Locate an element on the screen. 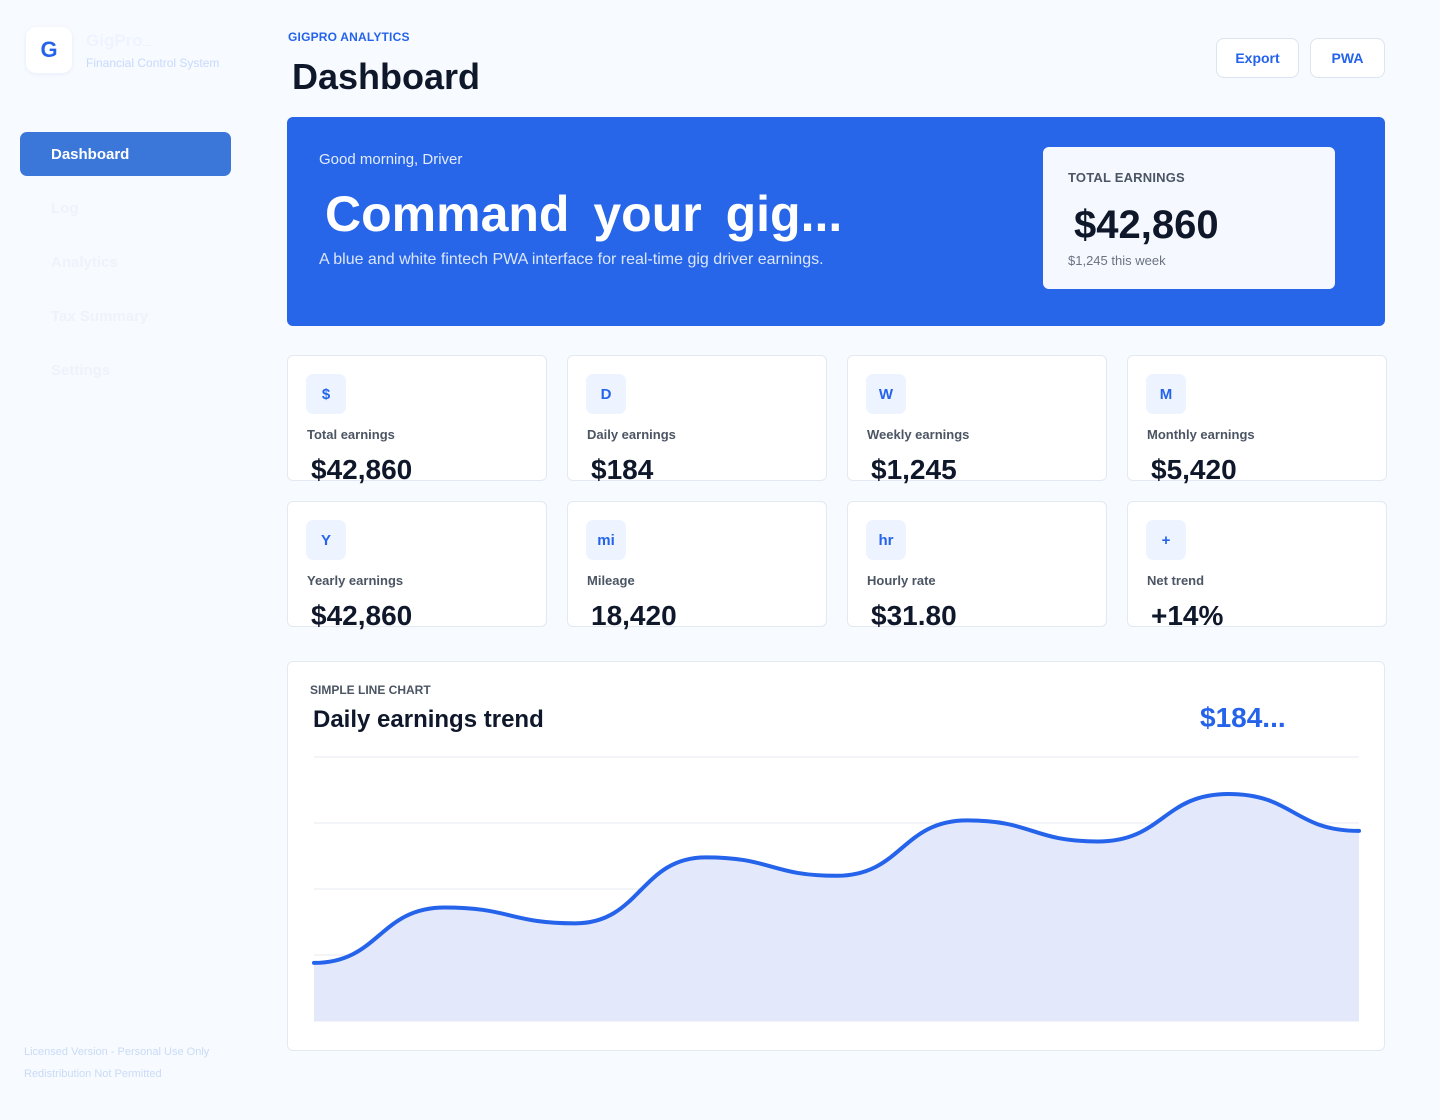 Image resolution: width=1440 pixels, height=1120 pixels. stat-label: Daily earnings is located at coordinates (631, 434).